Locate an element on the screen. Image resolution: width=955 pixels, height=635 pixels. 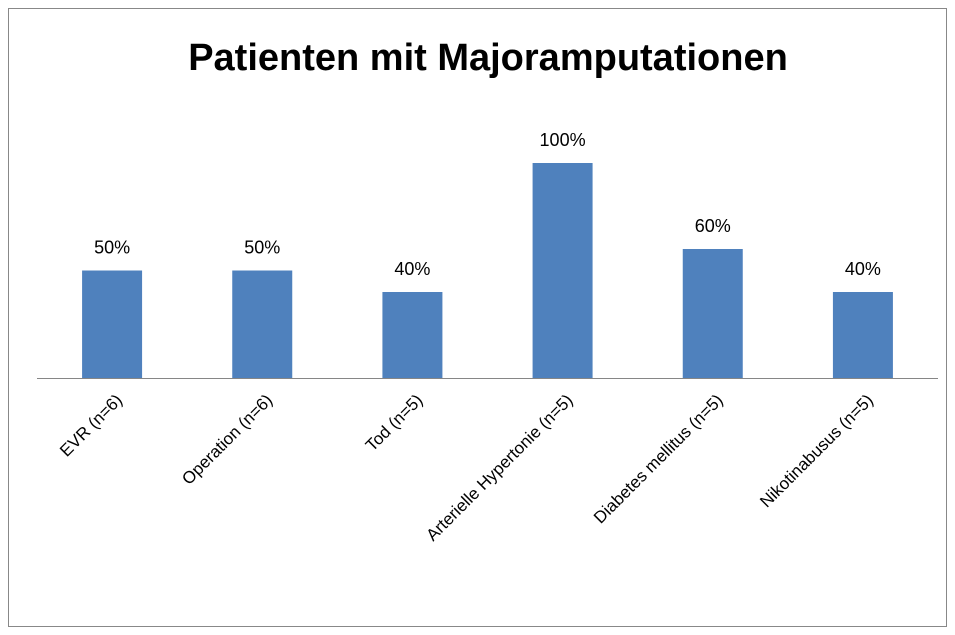
chart-title: Patienten mit Majoramputationen is located at coordinates (488, 58).